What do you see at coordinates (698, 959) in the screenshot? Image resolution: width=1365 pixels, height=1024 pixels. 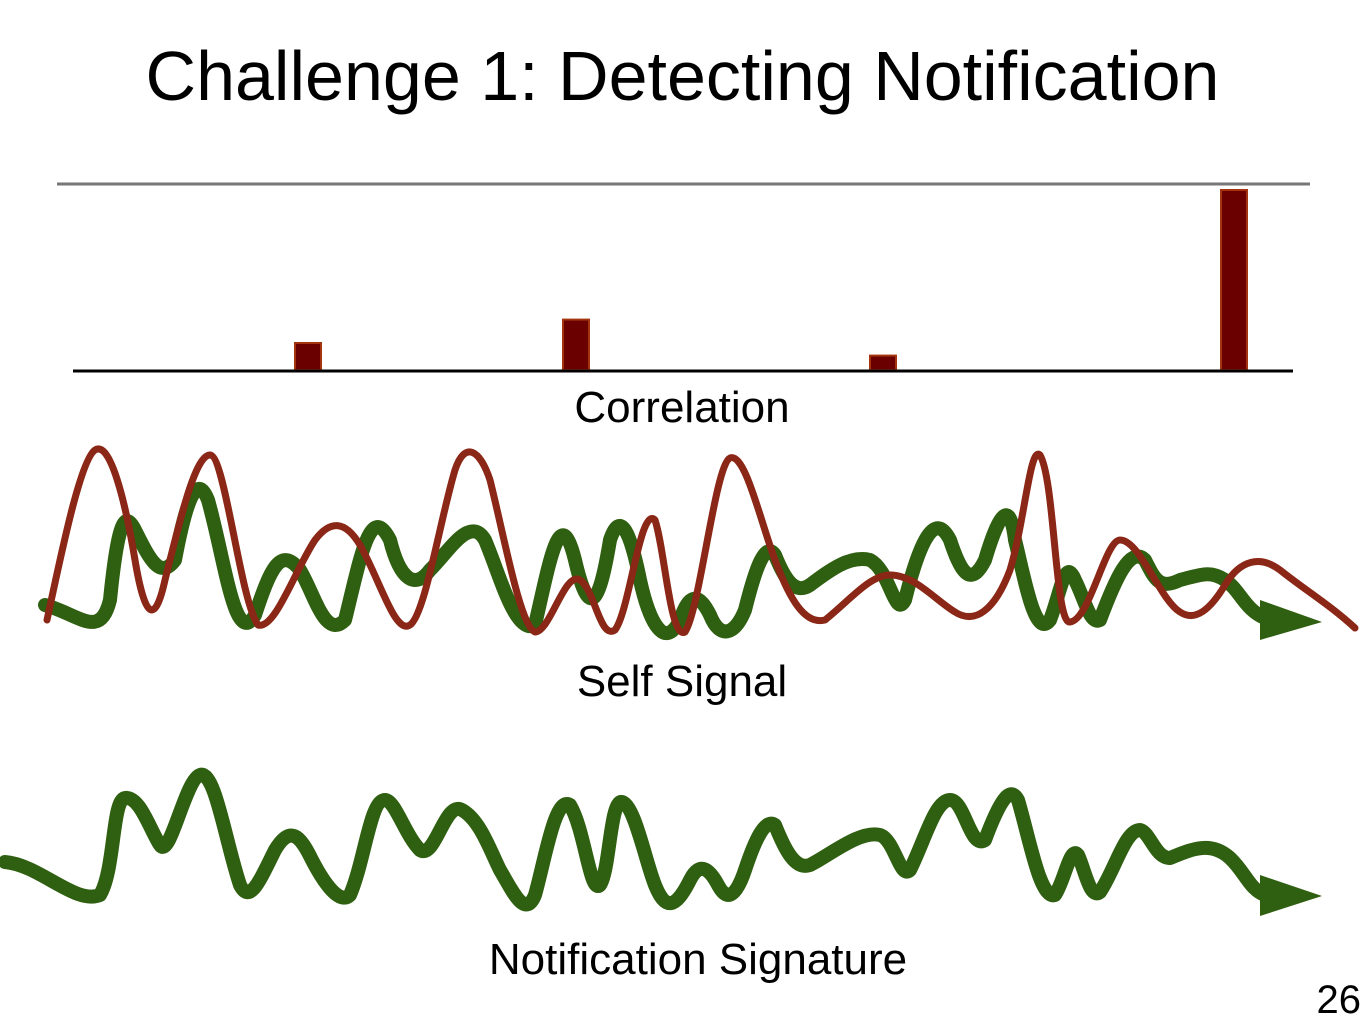 I see `notification-signature-label: Notification Signature` at bounding box center [698, 959].